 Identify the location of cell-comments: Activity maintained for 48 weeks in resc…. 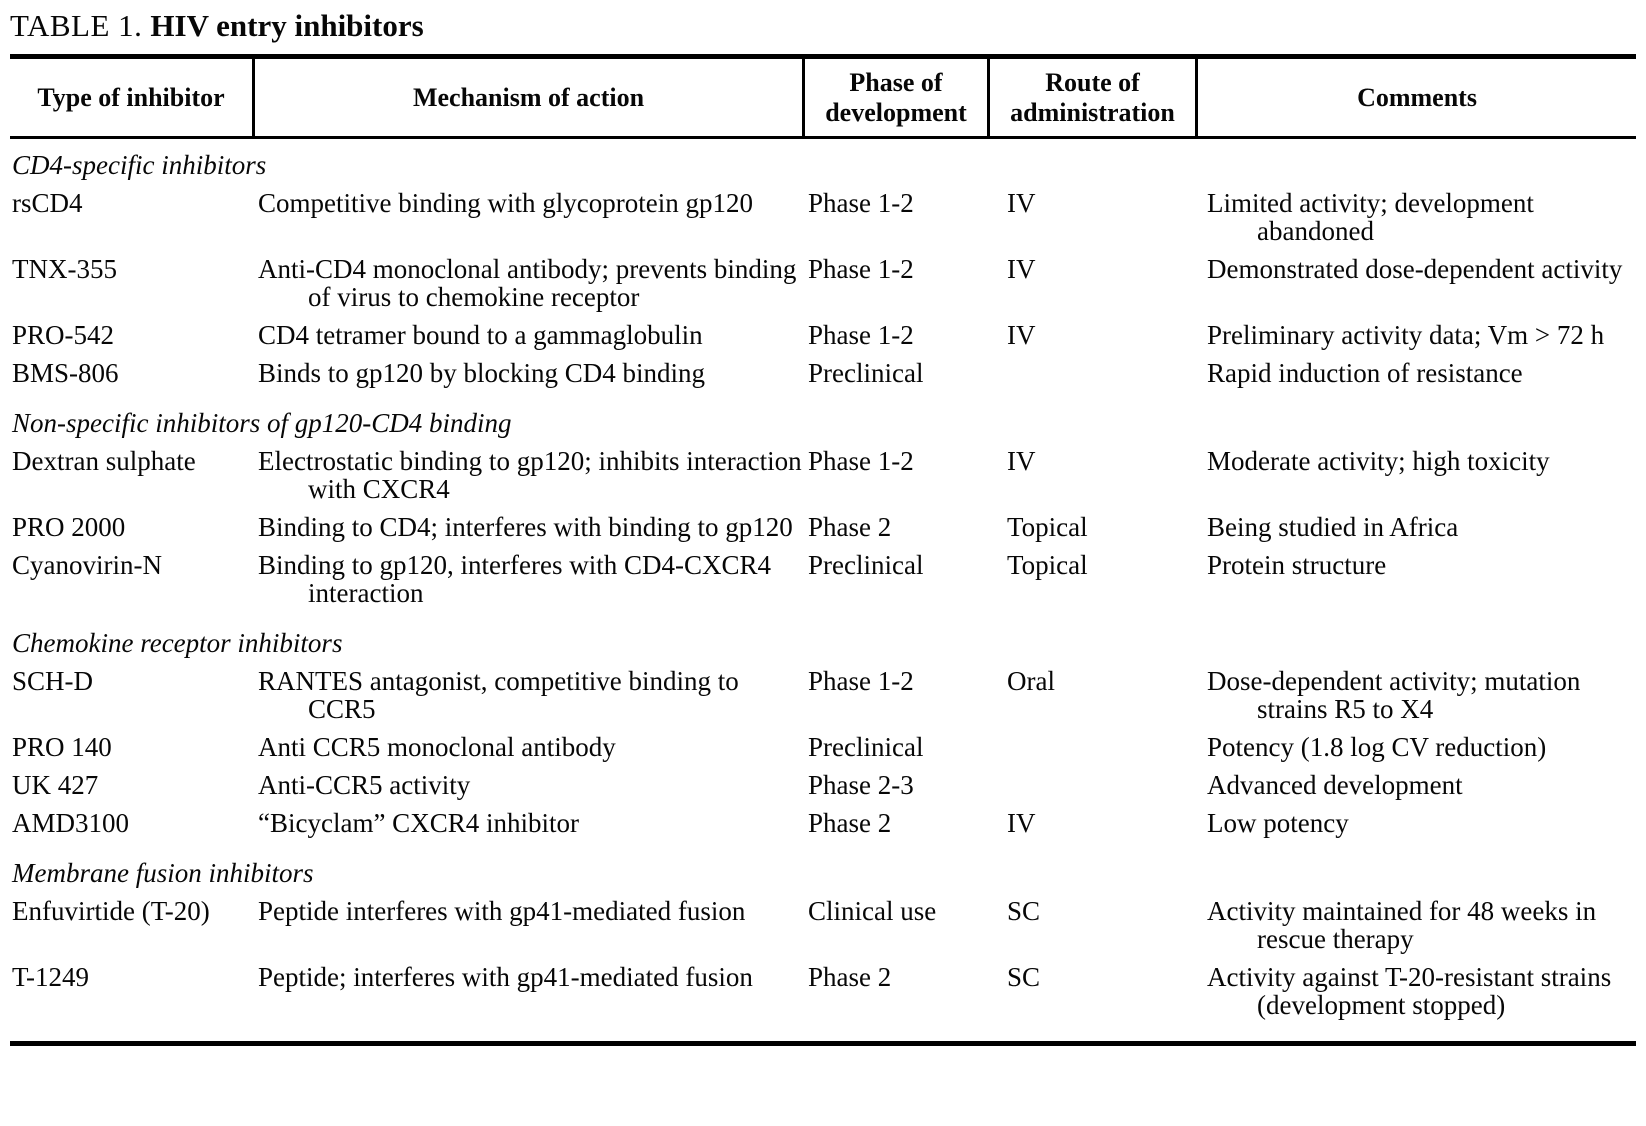
(1402, 925).